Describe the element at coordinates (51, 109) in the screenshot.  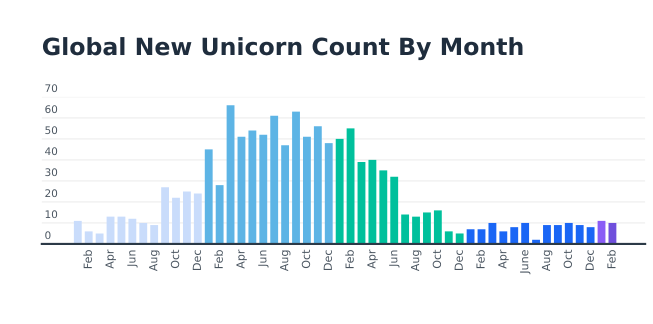
I see `y-tick-label: 60` at that location.